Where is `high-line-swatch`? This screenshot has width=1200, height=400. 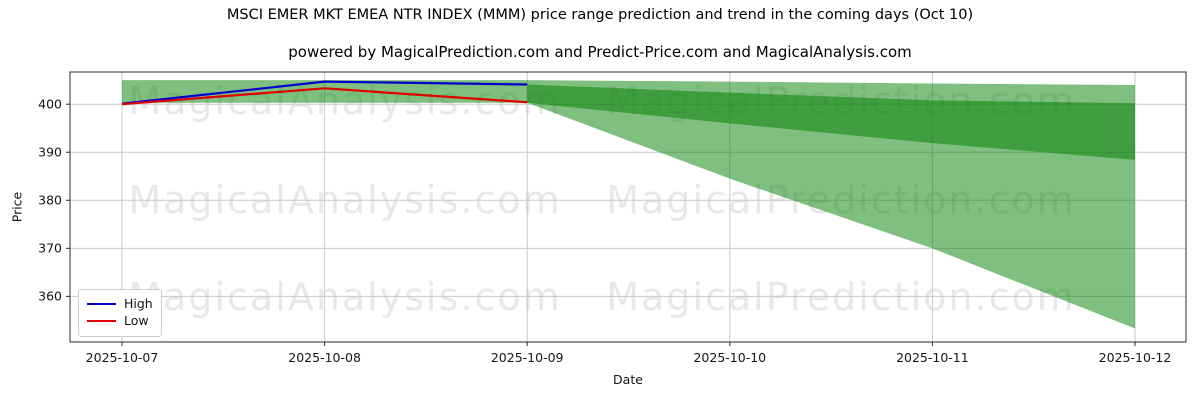
high-line-swatch is located at coordinates (101, 304).